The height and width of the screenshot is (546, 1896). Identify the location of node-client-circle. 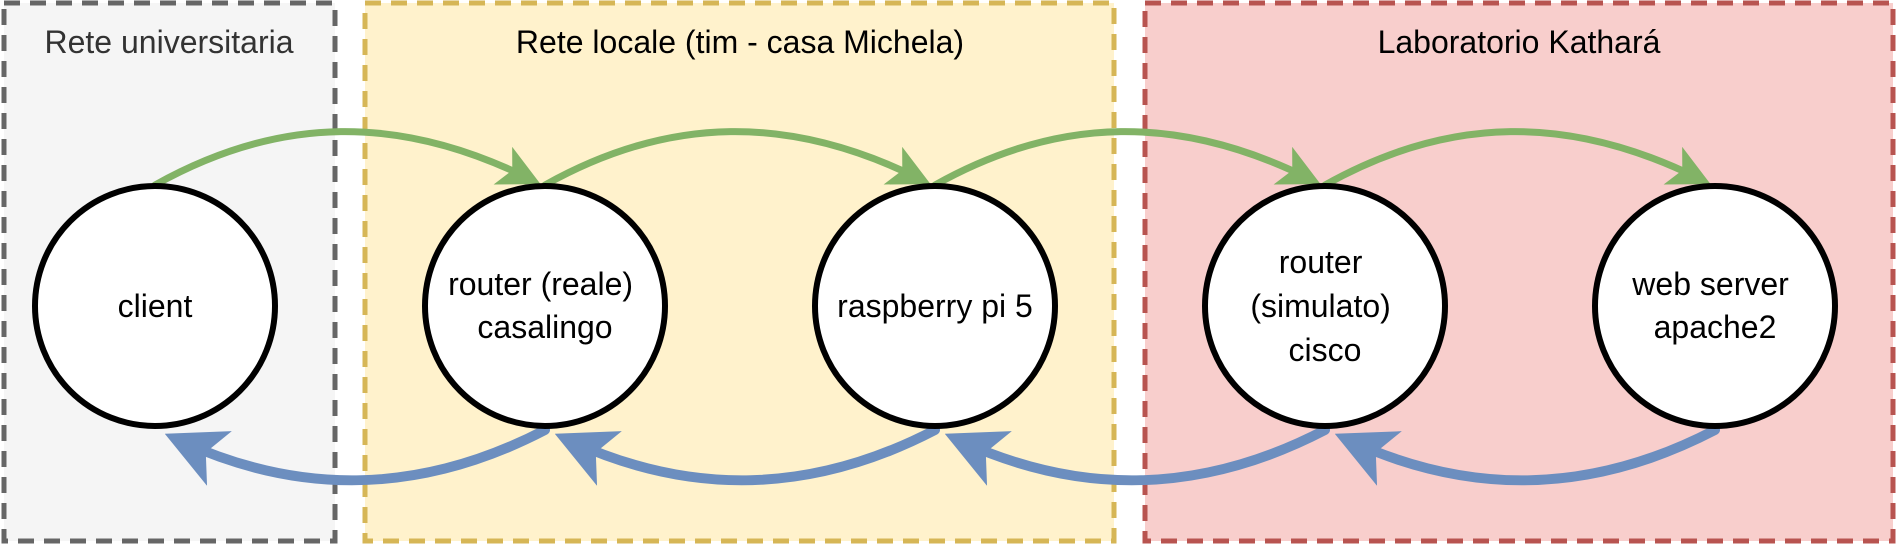
(155, 306).